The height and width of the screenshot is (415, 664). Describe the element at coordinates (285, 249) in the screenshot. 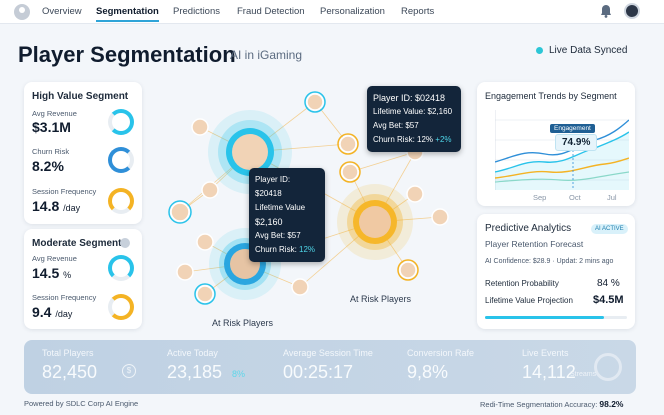

I see `tooltip-2-churn-row: Churn Risk: 12%` at that location.